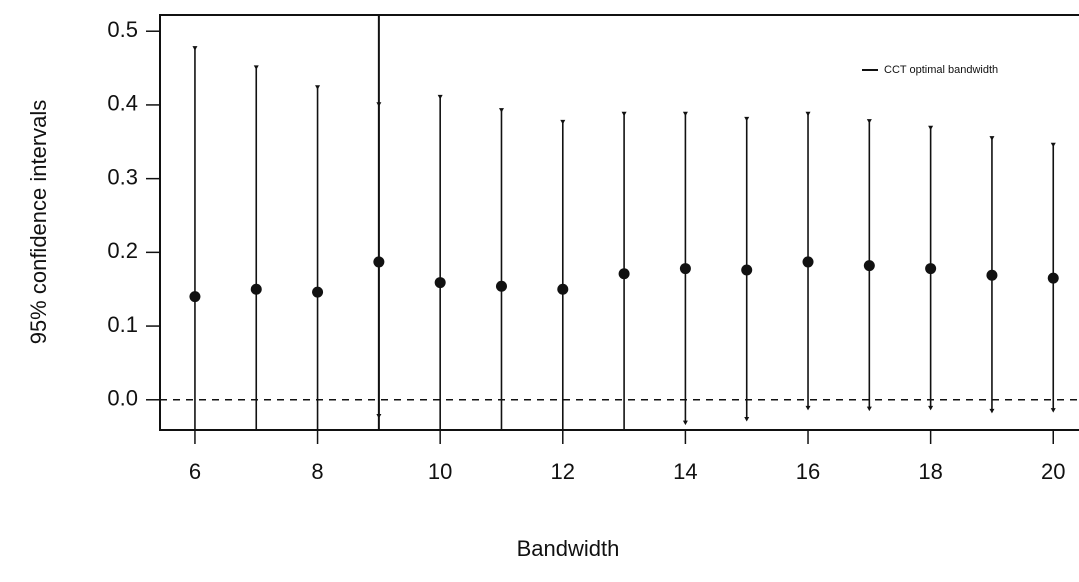 The width and height of the screenshot is (1079, 582). Describe the element at coordinates (38, 222) in the screenshot. I see `y-axis-title: 95% confidence intervals` at that location.